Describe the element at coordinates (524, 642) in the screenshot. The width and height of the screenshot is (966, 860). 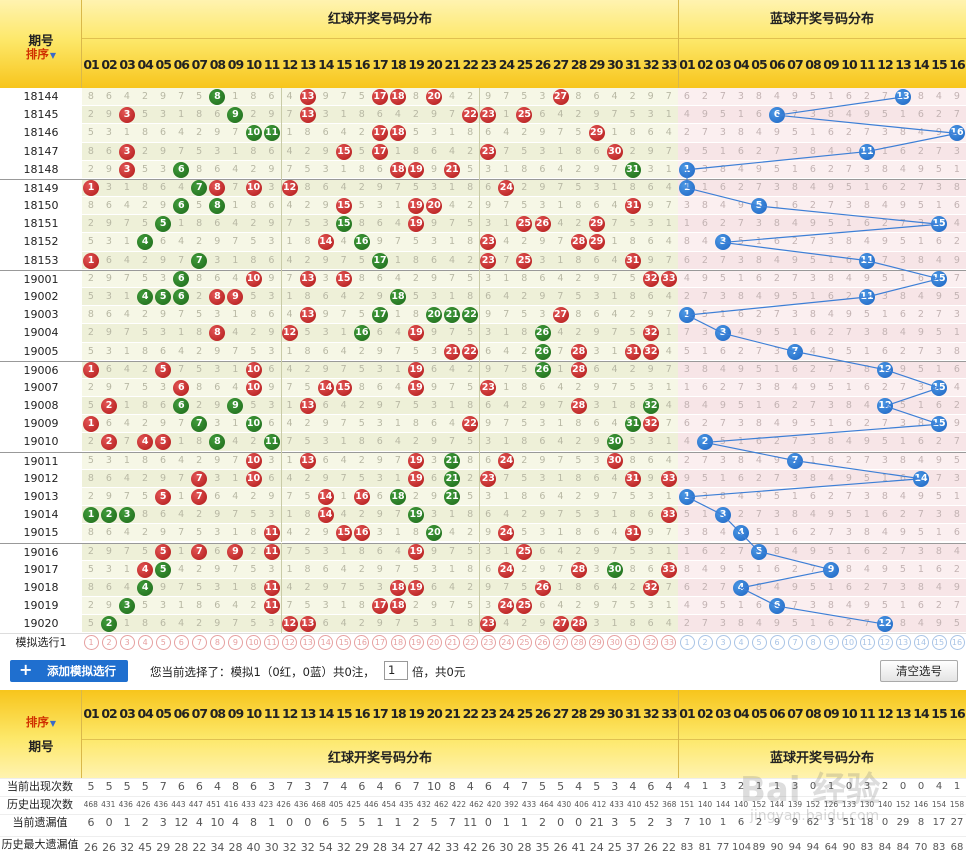
I see `simulate-red-ball: 25` at that location.